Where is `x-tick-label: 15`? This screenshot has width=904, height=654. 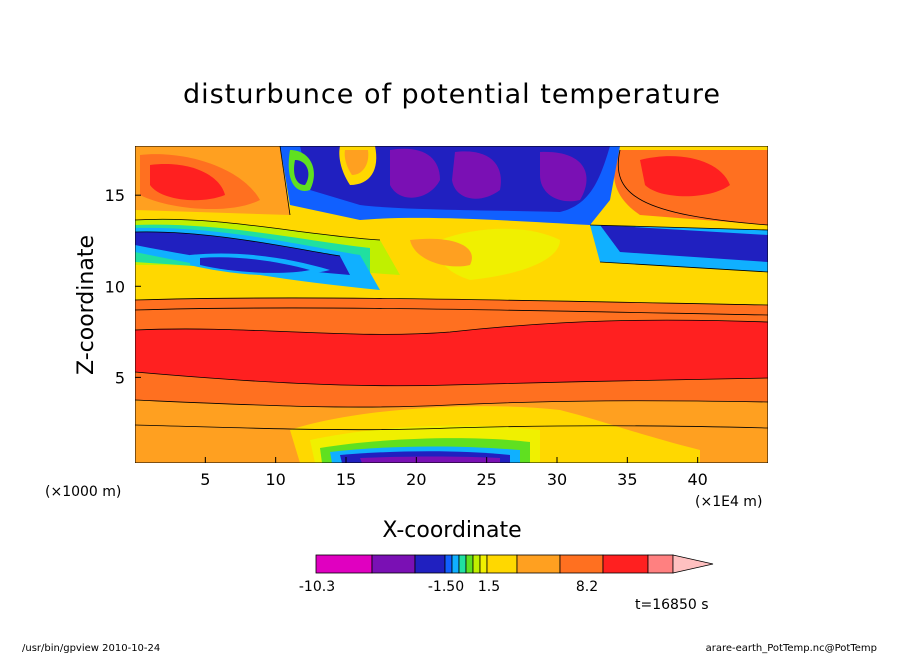 x-tick-label: 15 is located at coordinates (346, 479).